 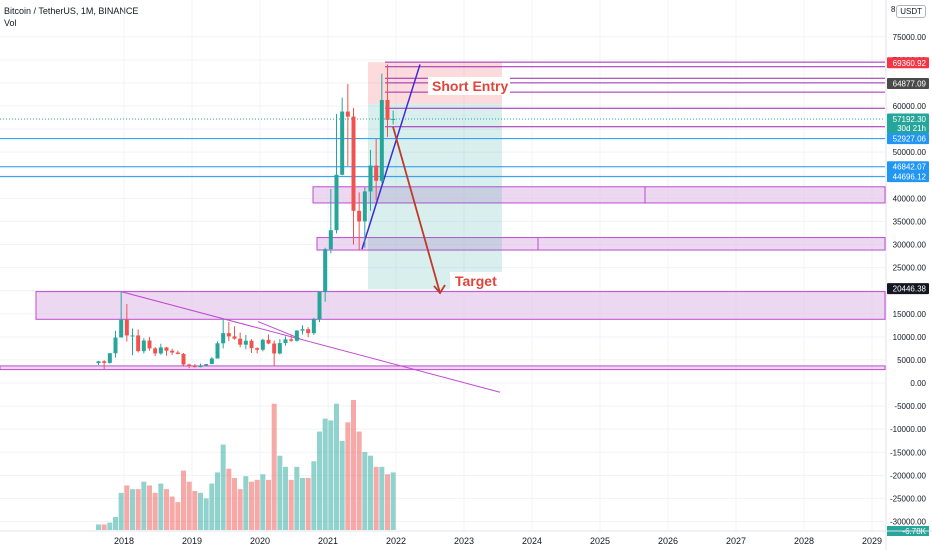 What do you see at coordinates (71, 11) in the screenshot?
I see `chart-title: Bitcoin / TetherUS, 1M, BINANCE` at bounding box center [71, 11].